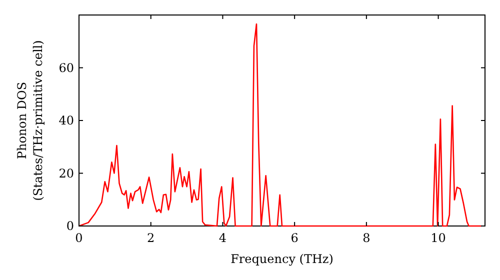 The image size is (500, 280). Describe the element at coordinates (366, 238) in the screenshot. I see `x-tick-label: 8` at that location.